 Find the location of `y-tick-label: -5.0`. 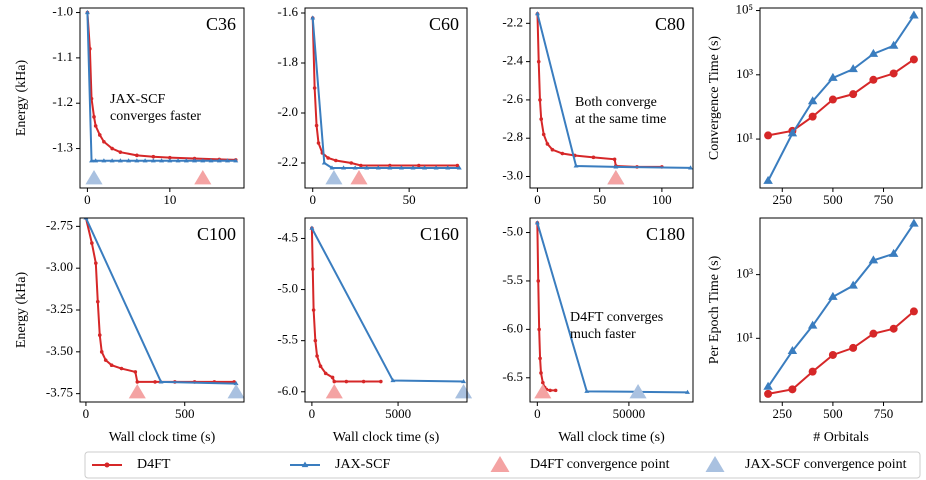

y-tick-label: -5.0 is located at coordinates (512, 231).